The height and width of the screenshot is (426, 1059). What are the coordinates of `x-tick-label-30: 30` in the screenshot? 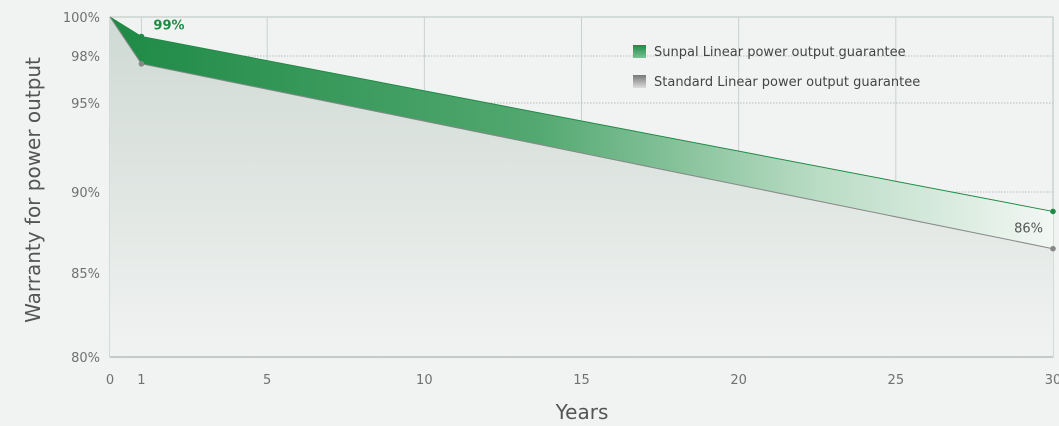 It's located at (1052, 380).